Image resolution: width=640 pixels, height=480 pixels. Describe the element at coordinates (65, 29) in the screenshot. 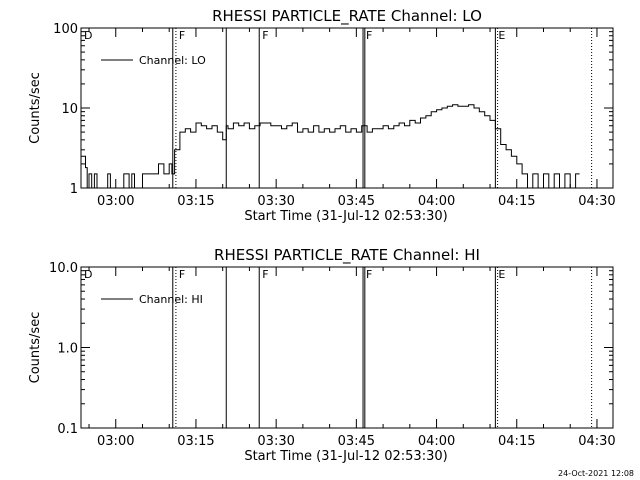

I see `lo-y-tick-label: 100` at that location.